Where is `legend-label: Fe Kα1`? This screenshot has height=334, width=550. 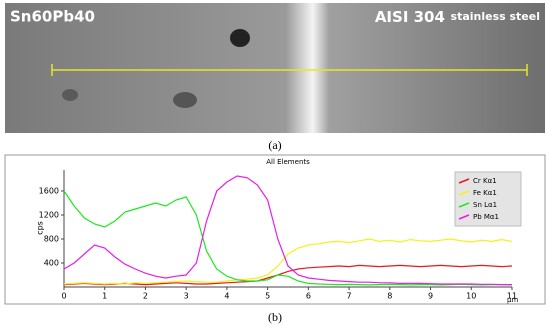 legend-label: Fe Kα1 is located at coordinates (485, 193).